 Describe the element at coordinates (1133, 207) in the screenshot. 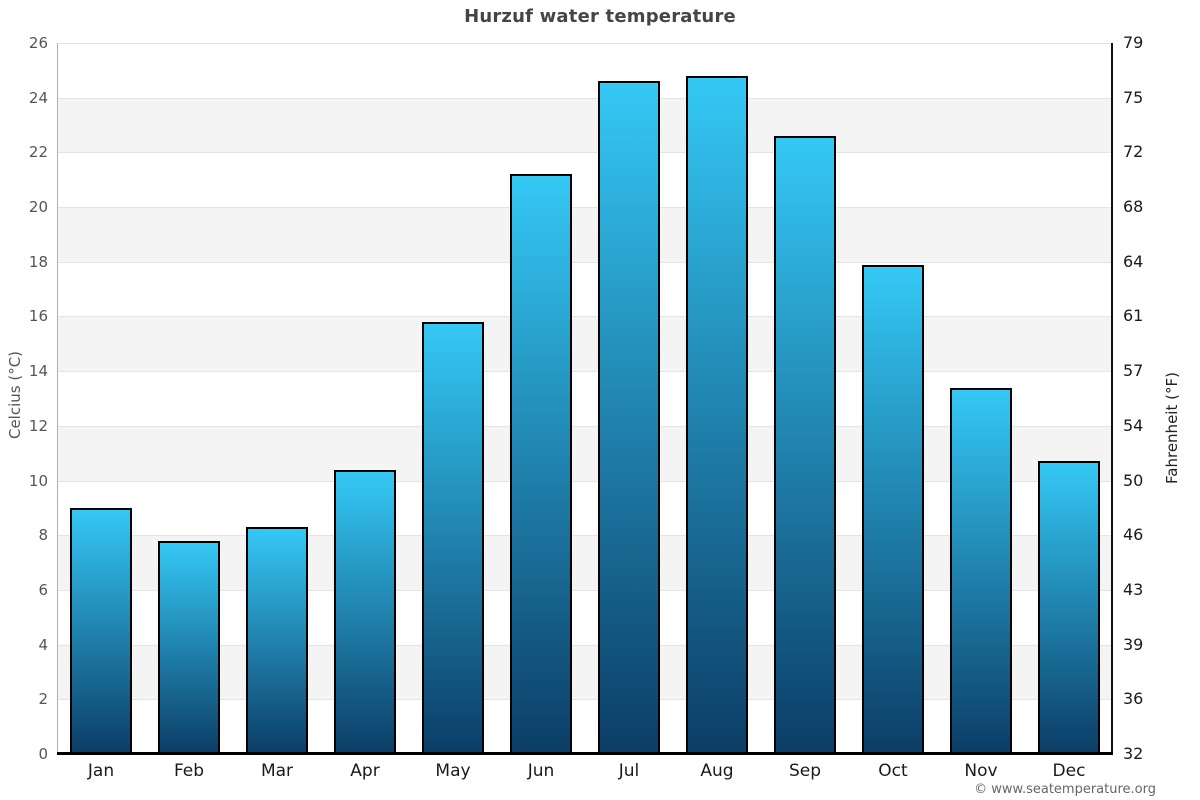

I see `fahrenheit-tick-68: 68` at that location.